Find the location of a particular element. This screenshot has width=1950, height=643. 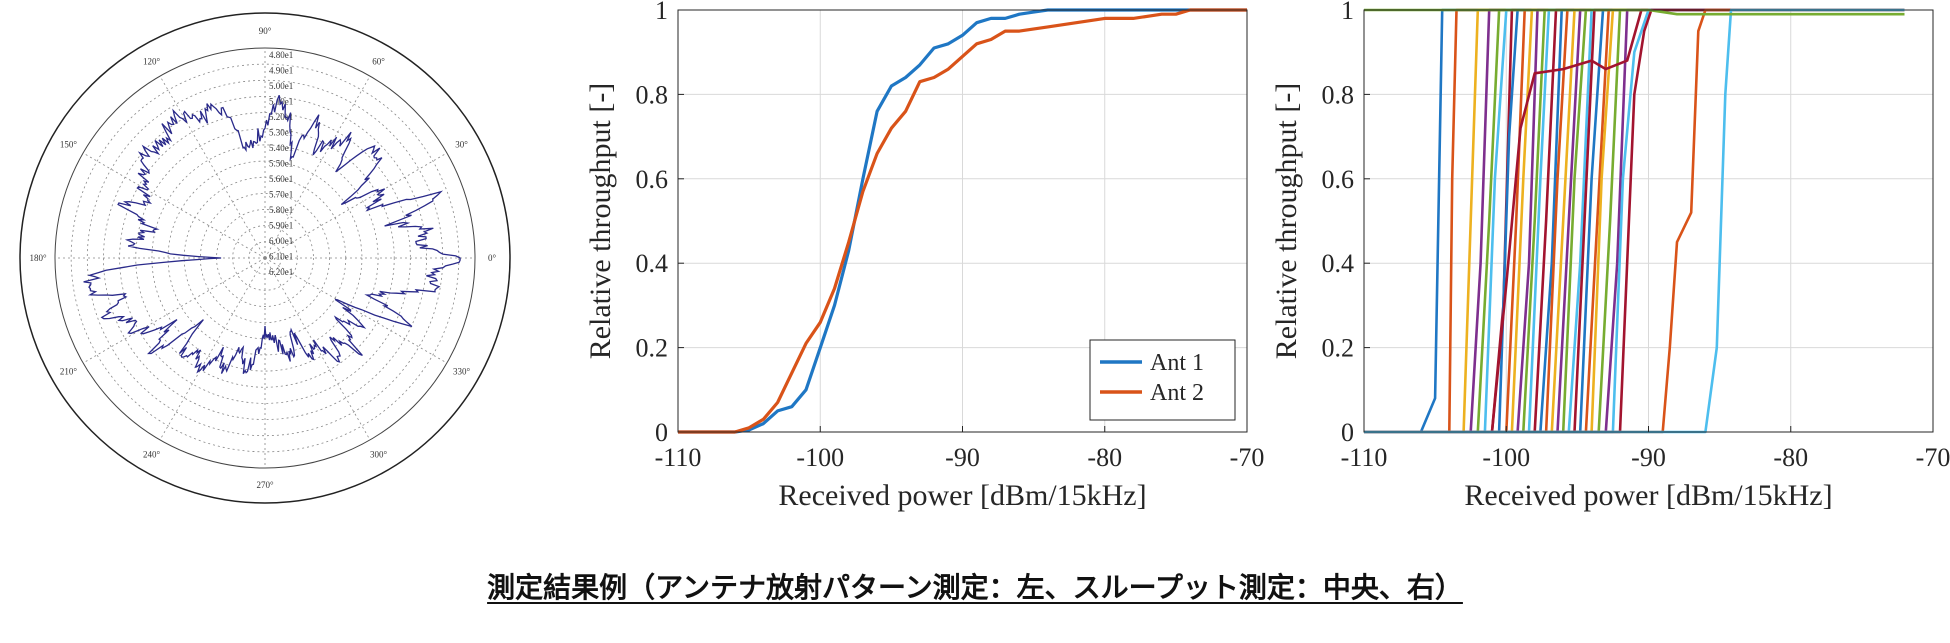

polar-angle-label: 0° is located at coordinates (492, 258).